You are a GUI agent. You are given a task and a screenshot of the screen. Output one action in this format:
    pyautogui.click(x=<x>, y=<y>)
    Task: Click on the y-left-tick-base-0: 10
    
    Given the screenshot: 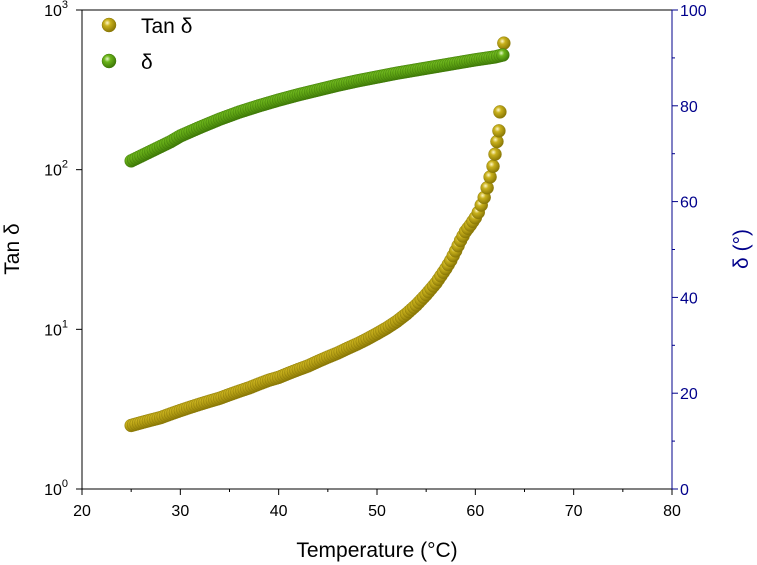 What is the action you would take?
    pyautogui.click(x=53, y=490)
    